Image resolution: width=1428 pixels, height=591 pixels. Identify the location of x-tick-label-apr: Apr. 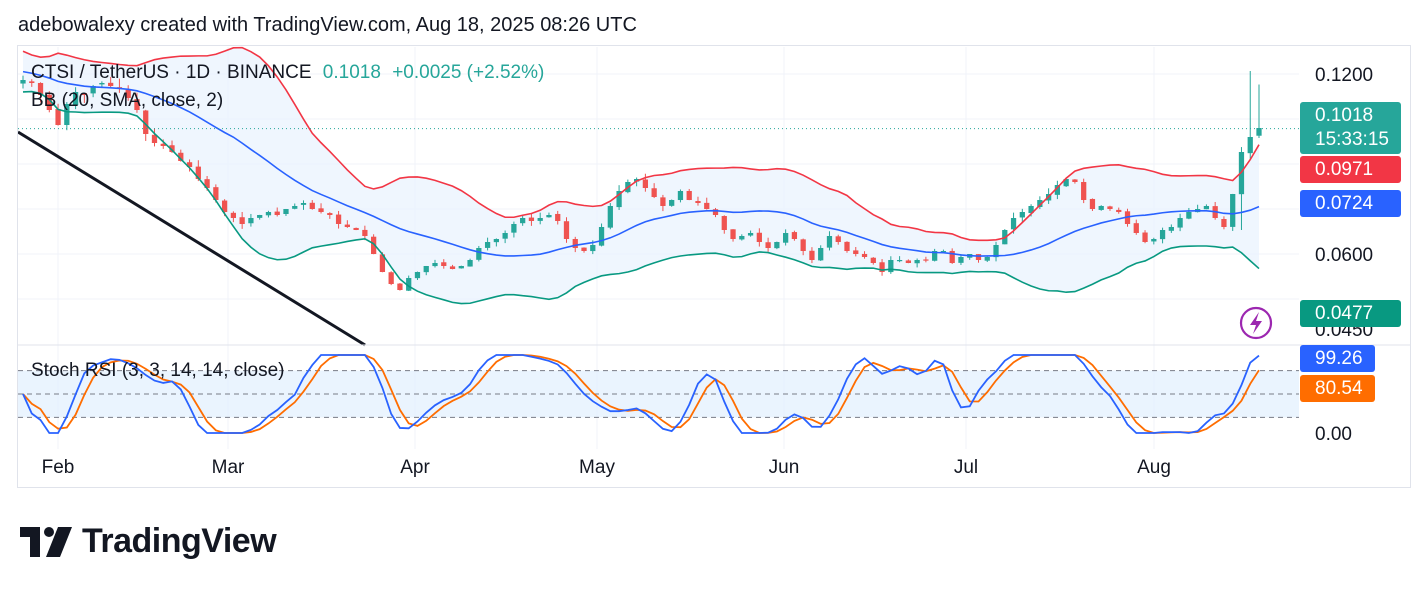
(415, 467).